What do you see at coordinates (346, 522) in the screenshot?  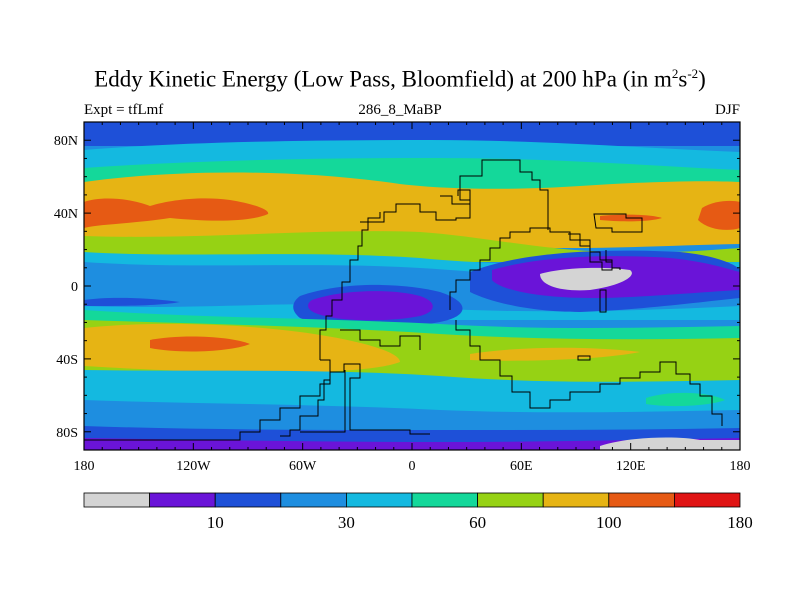 I see `colorbar-label: 30` at bounding box center [346, 522].